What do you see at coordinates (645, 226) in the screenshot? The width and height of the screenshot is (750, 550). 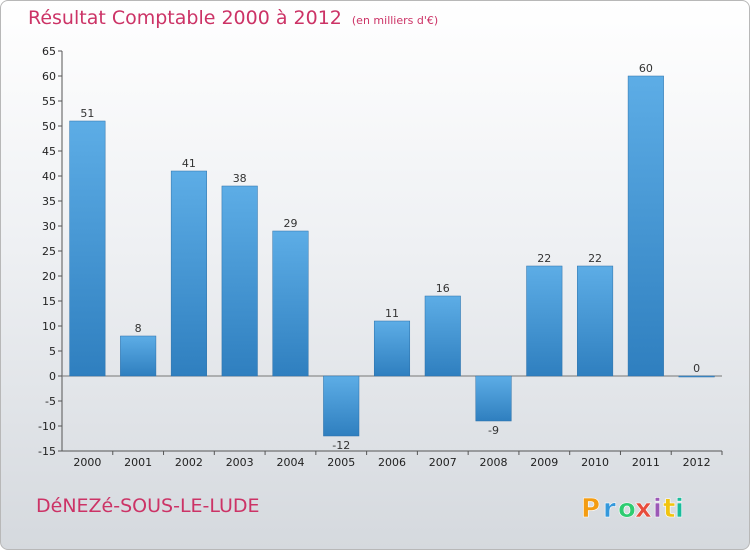 I see `bar-2011` at bounding box center [645, 226].